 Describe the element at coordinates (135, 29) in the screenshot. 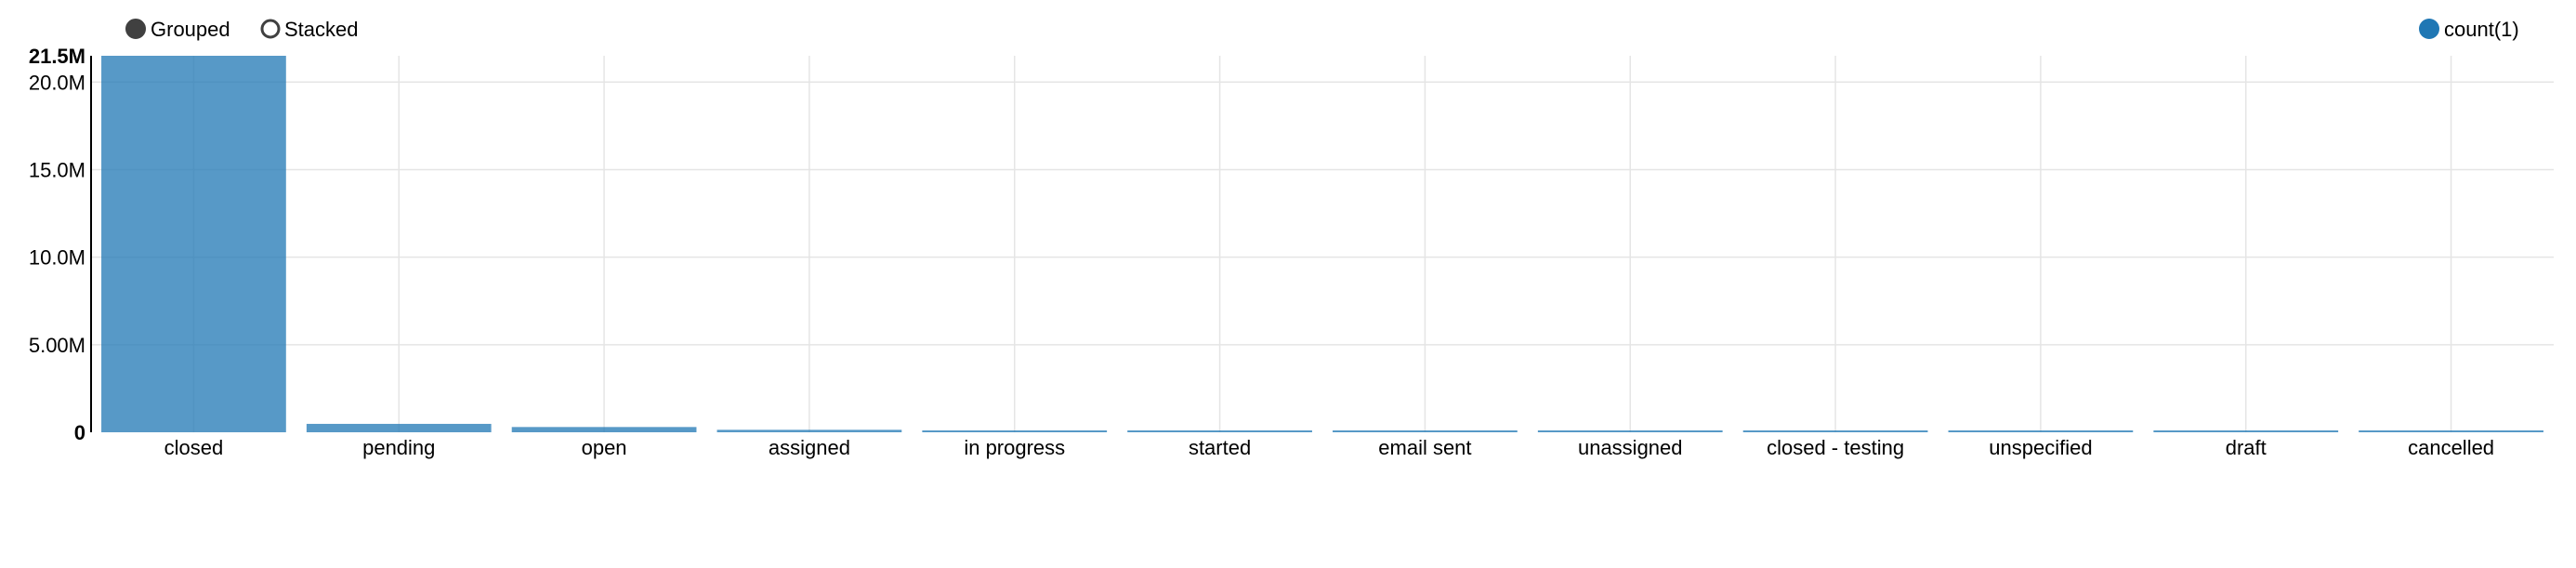

I see `grouped-radio-icon` at that location.